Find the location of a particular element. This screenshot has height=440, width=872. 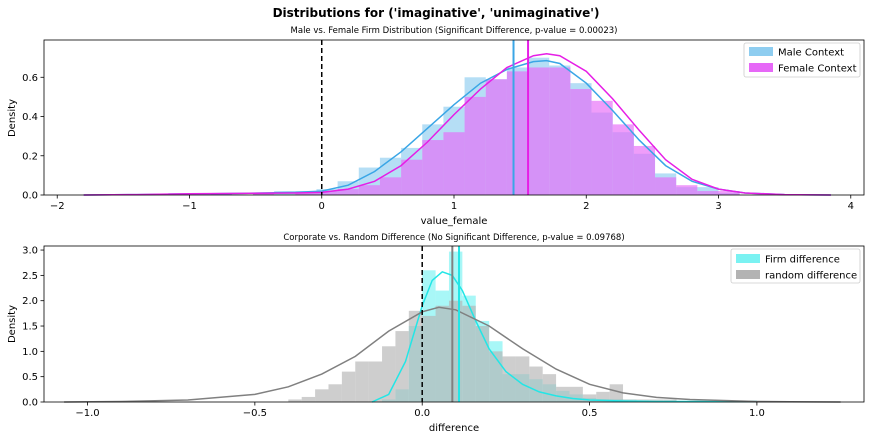

top-y-tick-label: 0.2 is located at coordinates (30, 156).